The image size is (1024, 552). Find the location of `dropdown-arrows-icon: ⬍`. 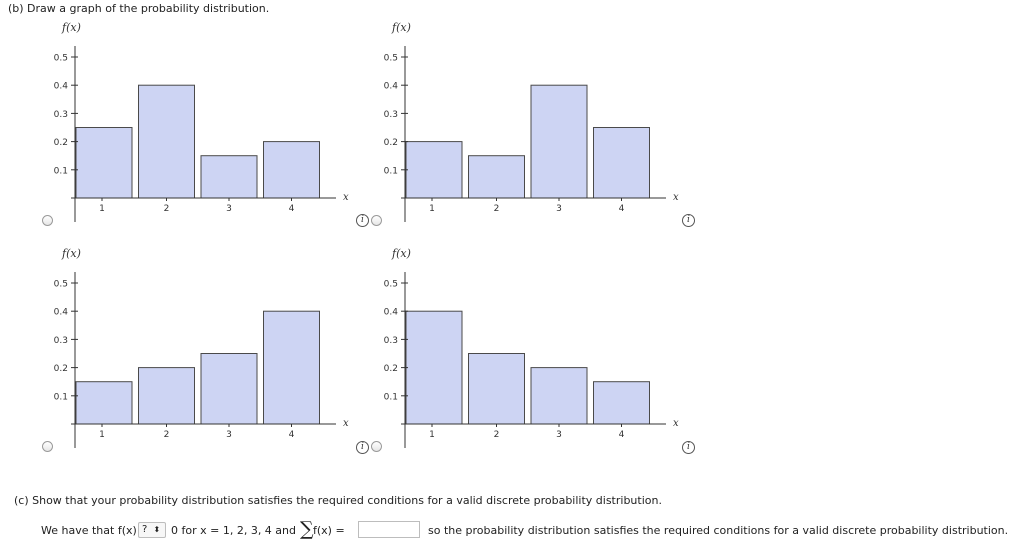

dropdown-arrows-icon: ⬍ is located at coordinates (157, 529).